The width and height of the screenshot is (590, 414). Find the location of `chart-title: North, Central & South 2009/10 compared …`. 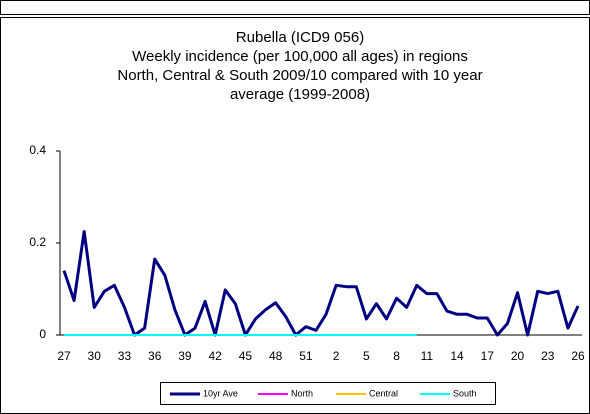

chart-title: North, Central & South 2009/10 compared … is located at coordinates (299, 75).